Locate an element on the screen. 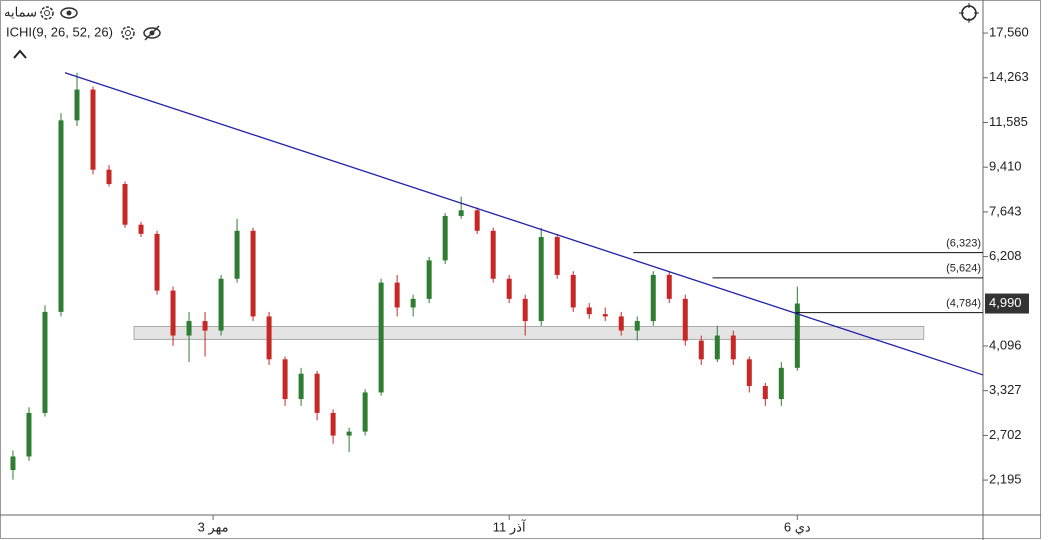  x-tick-label: 3 مهر is located at coordinates (213, 527).